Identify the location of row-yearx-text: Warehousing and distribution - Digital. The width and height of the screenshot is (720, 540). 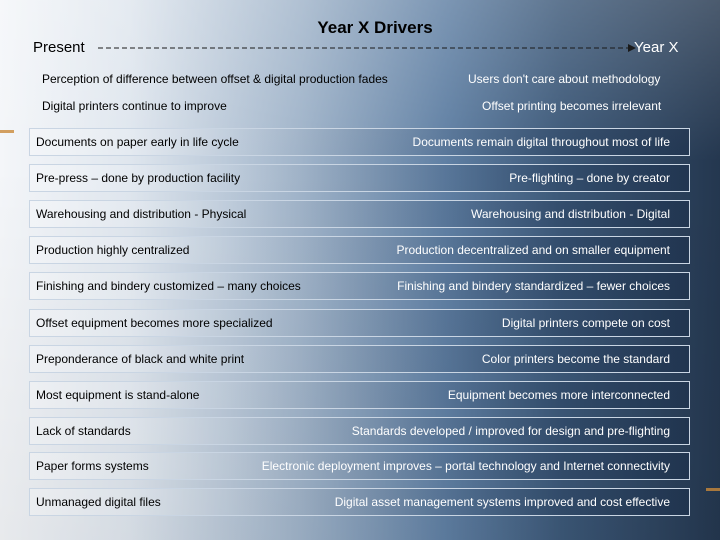
(570, 214).